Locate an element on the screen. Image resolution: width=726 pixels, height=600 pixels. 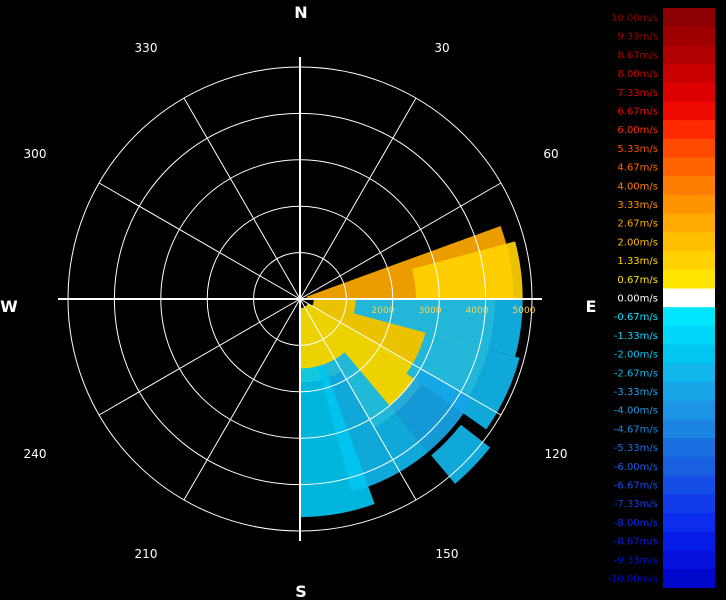
legend-label-0: 10.00m/s is located at coordinates (634, 18).